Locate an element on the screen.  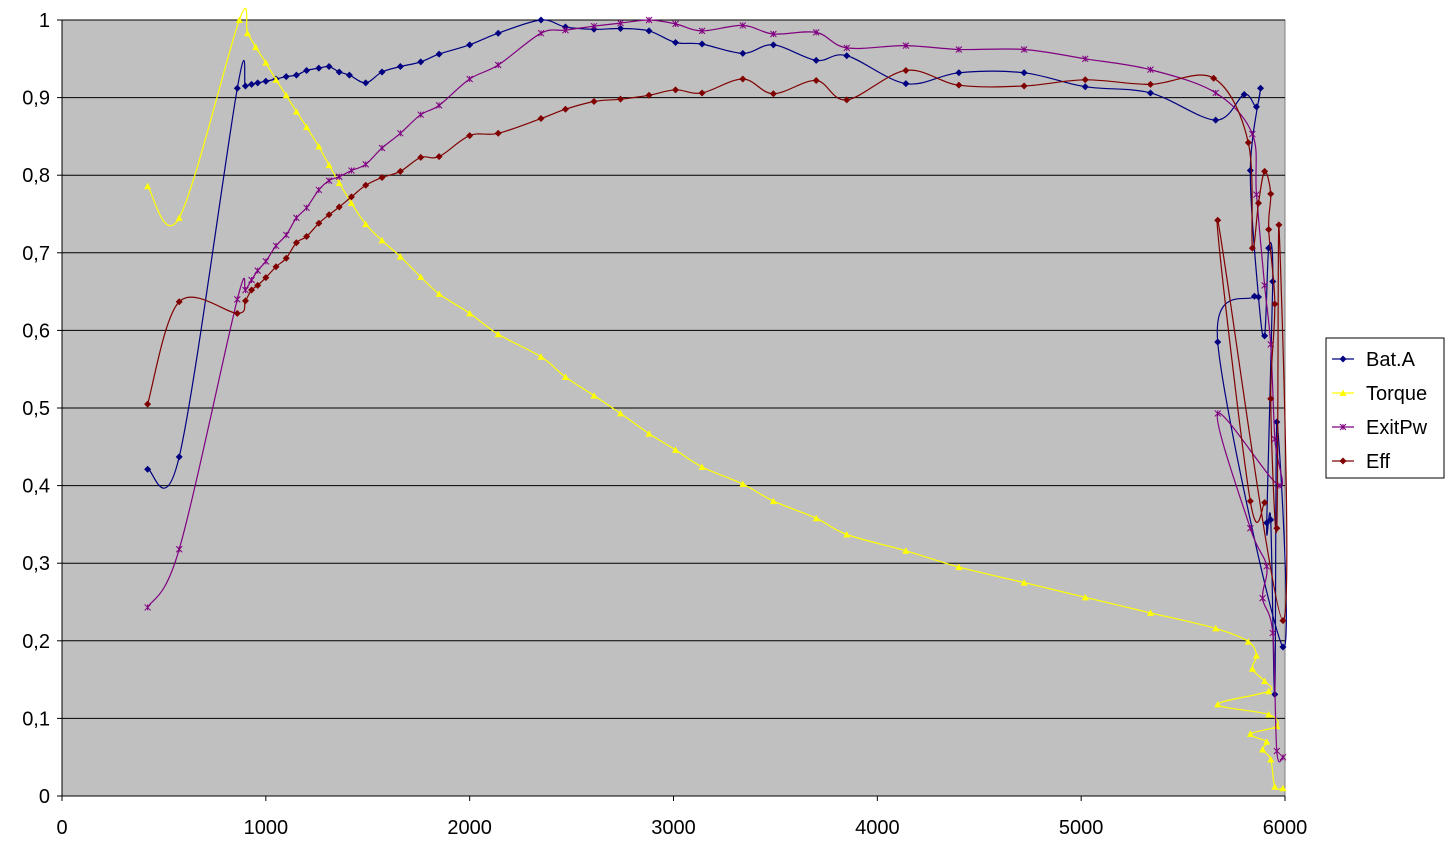
x-tick-label: 5000 is located at coordinates (1081, 828).